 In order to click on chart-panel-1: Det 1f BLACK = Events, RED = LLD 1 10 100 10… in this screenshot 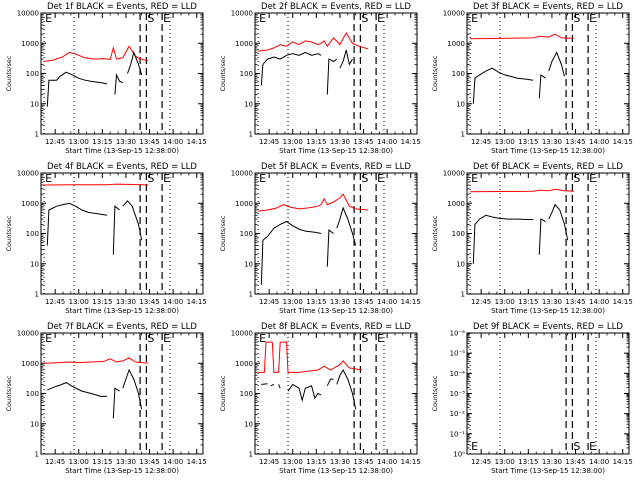, I will do `click(106, 78)`.